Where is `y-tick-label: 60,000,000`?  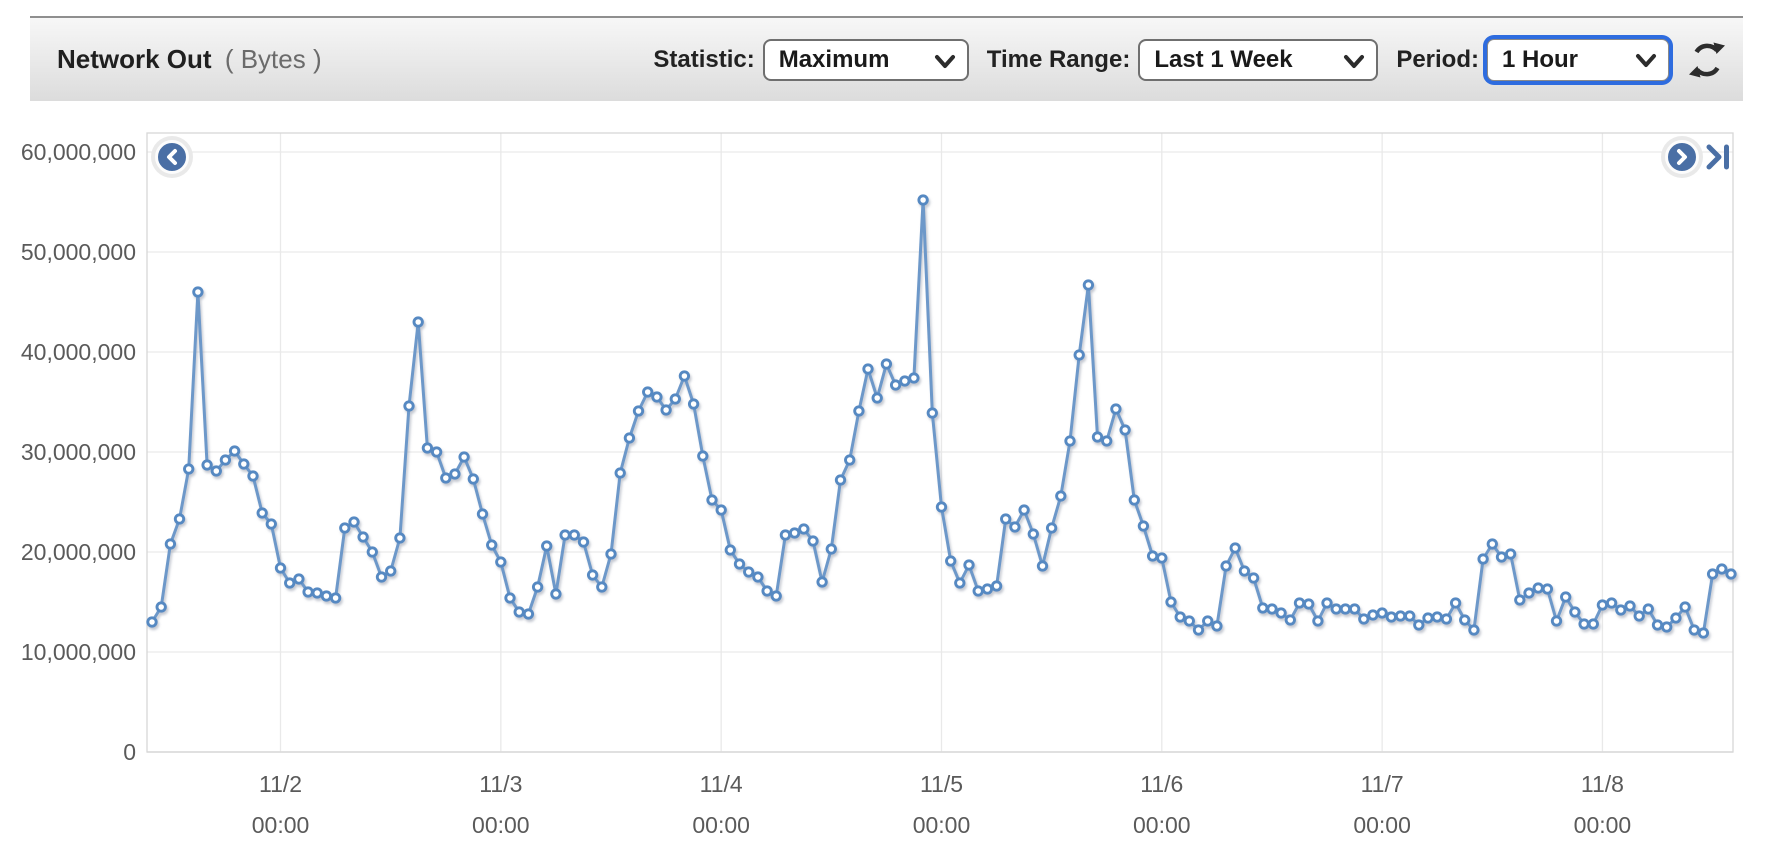 y-tick-label: 60,000,000 is located at coordinates (78, 152).